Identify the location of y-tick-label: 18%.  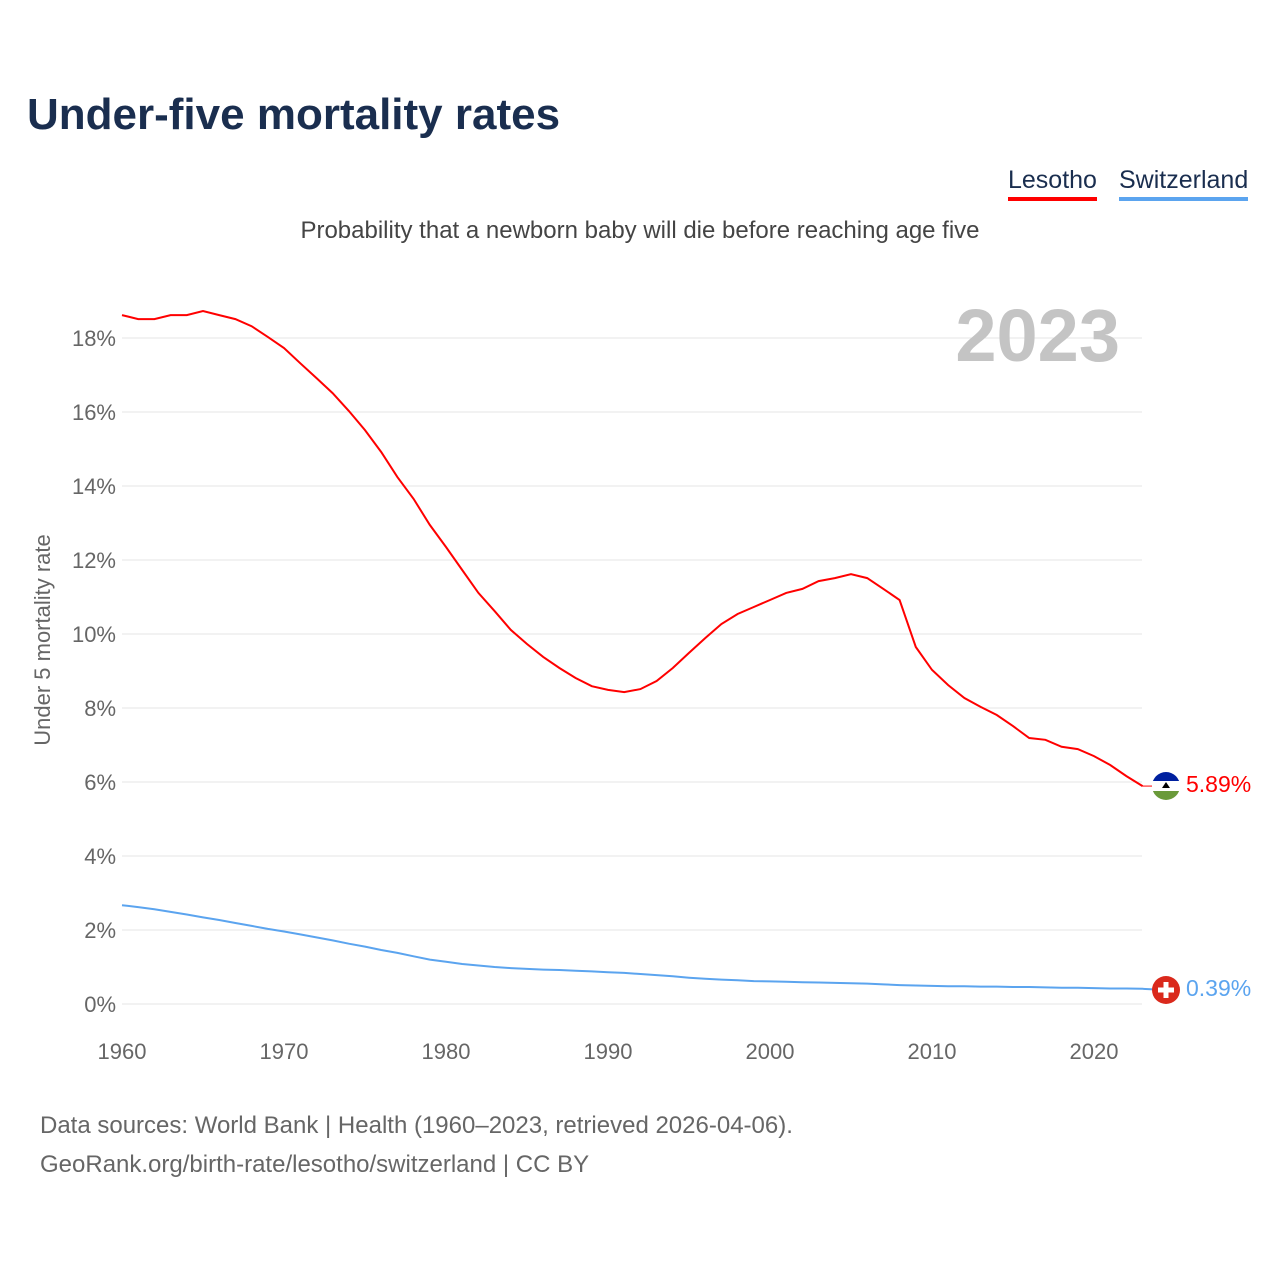
(94, 338).